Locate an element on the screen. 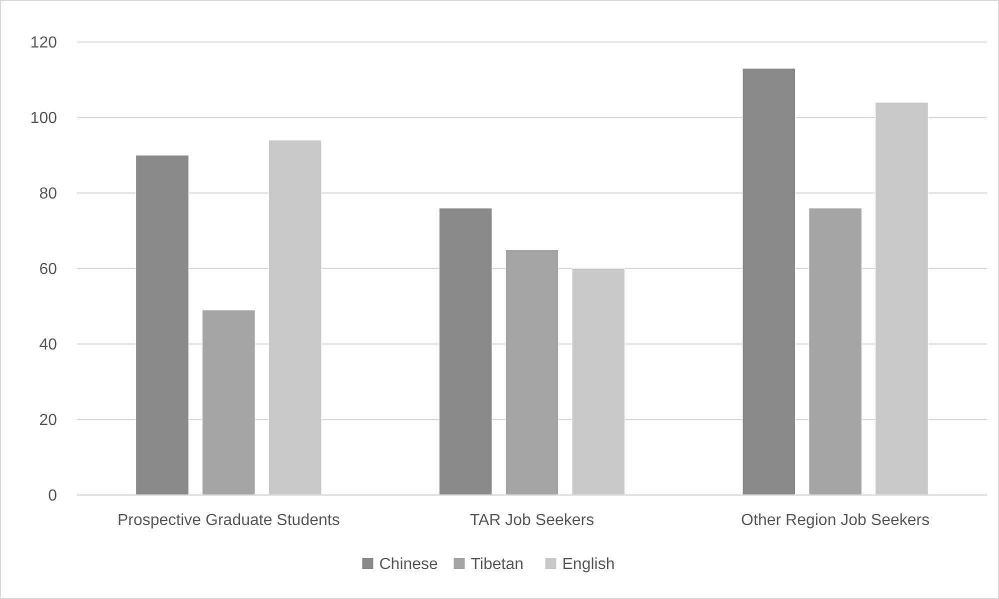  legend-label: English is located at coordinates (588, 564).